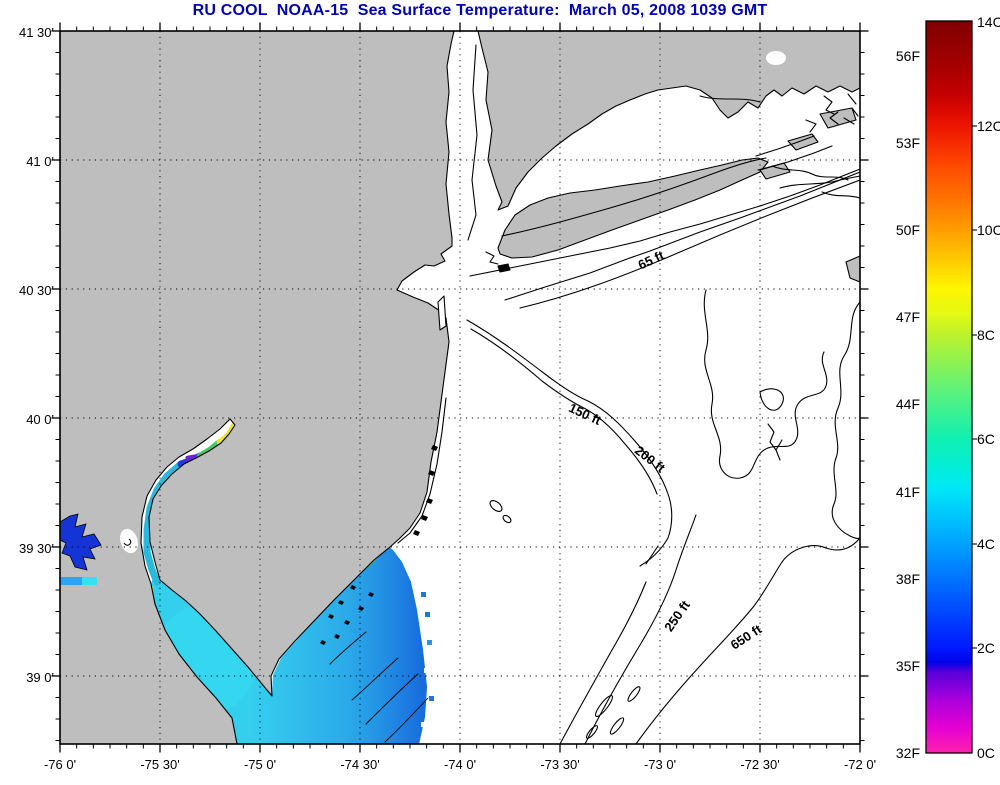  Describe the element at coordinates (765, 384) in the screenshot. I see `shelf-meander` at that location.